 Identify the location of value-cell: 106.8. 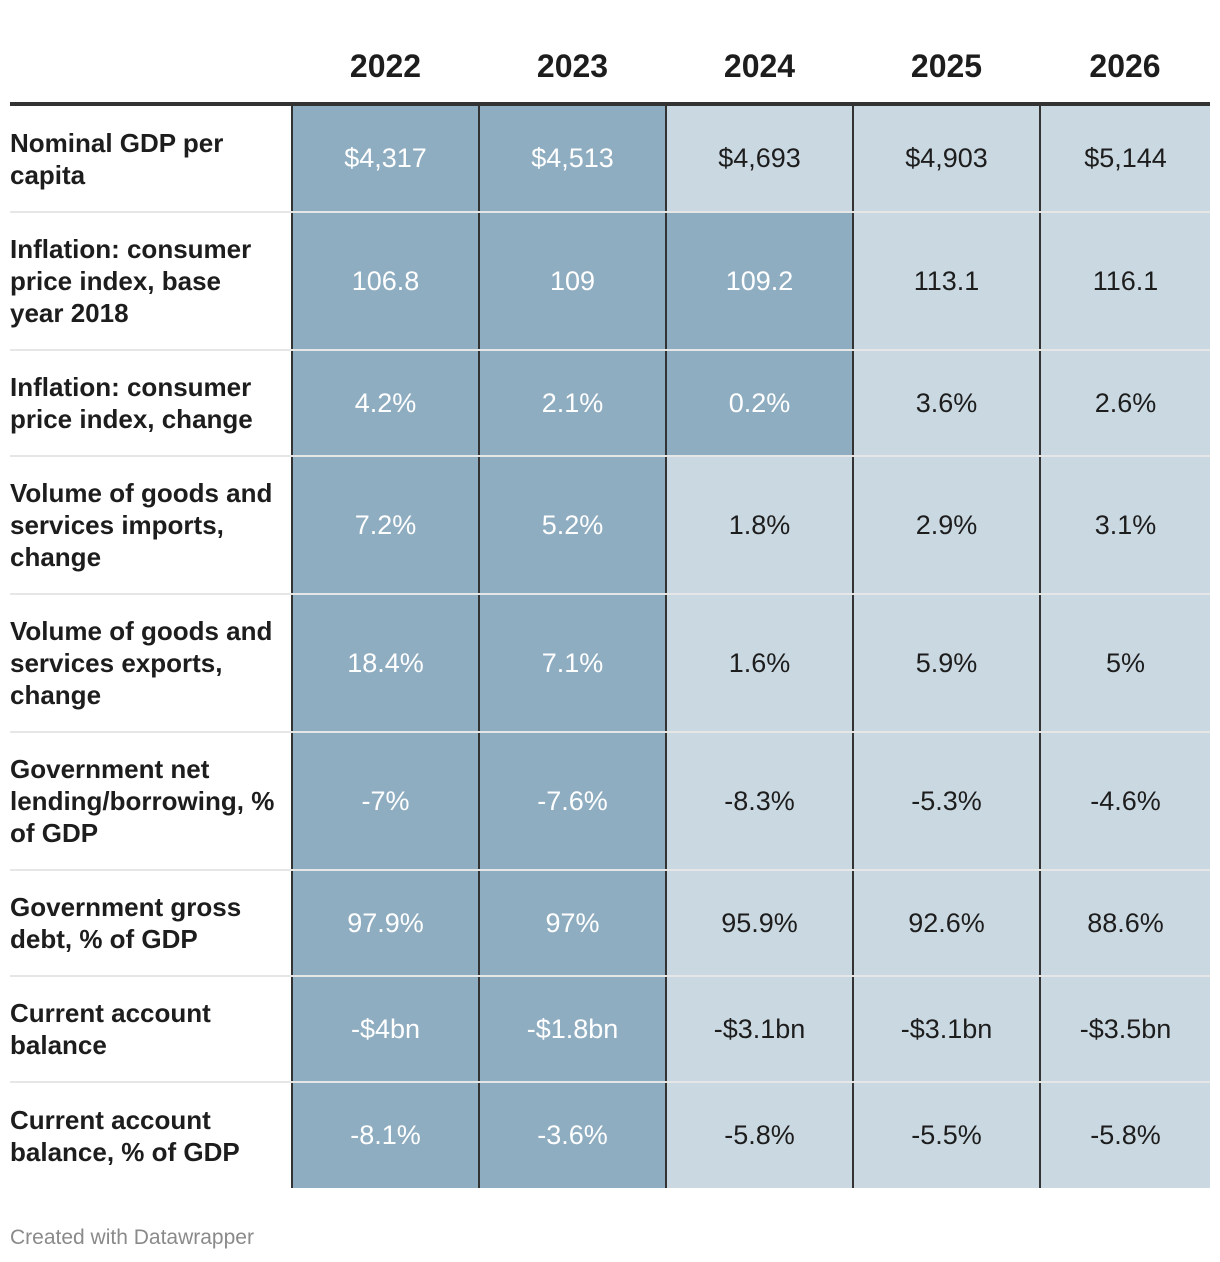
(385, 281).